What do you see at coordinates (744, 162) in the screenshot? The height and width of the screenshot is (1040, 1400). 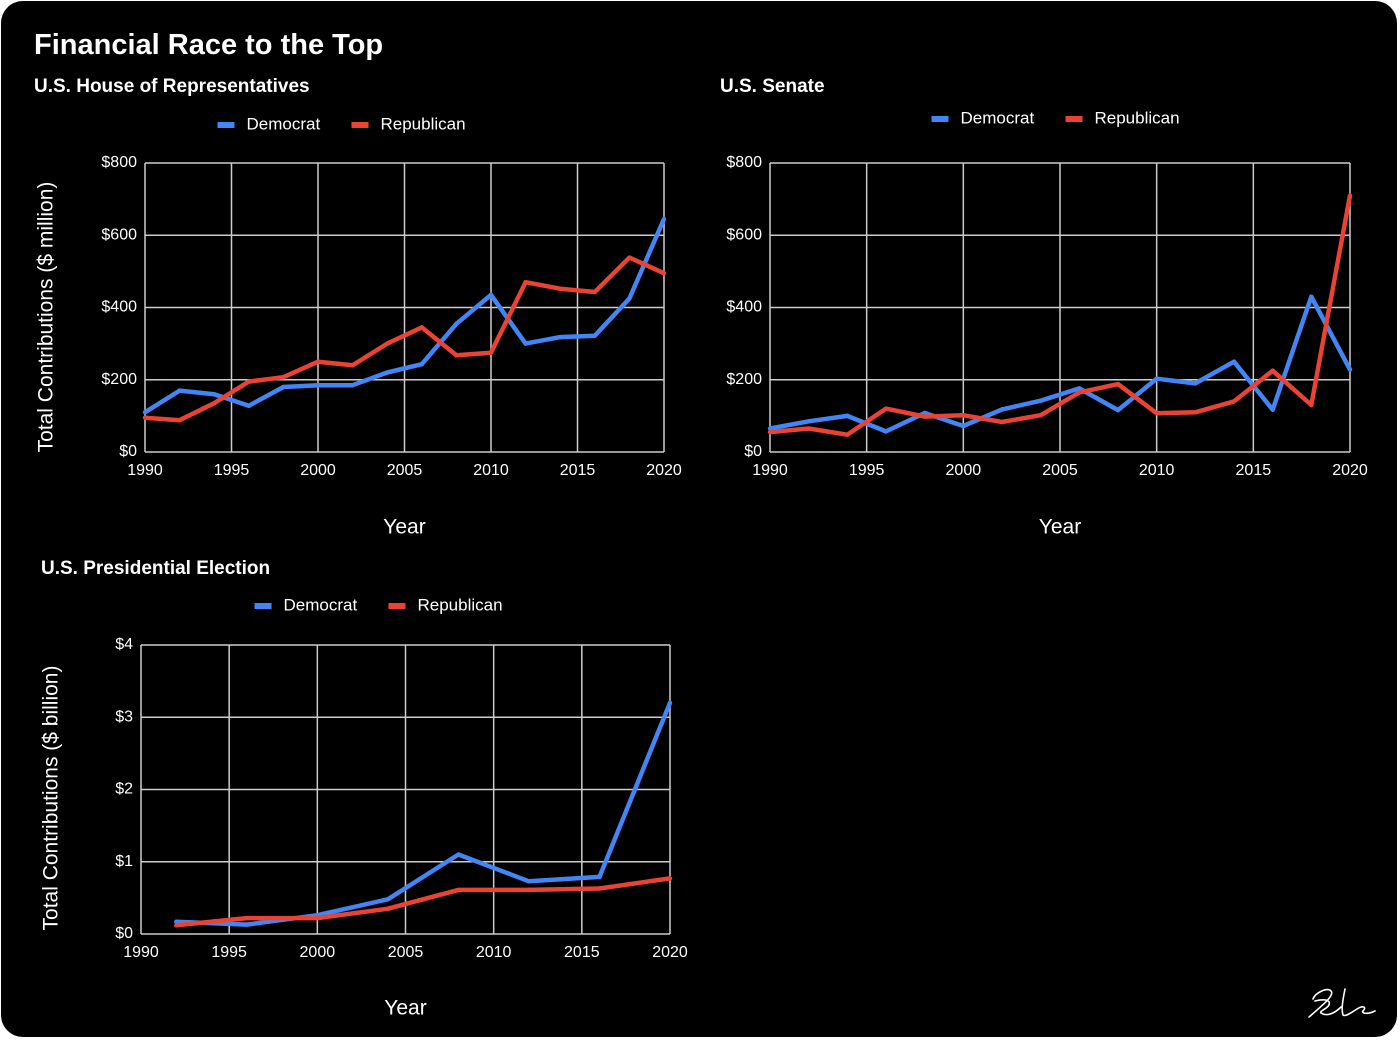 I see `y-tick-label: $800` at bounding box center [744, 162].